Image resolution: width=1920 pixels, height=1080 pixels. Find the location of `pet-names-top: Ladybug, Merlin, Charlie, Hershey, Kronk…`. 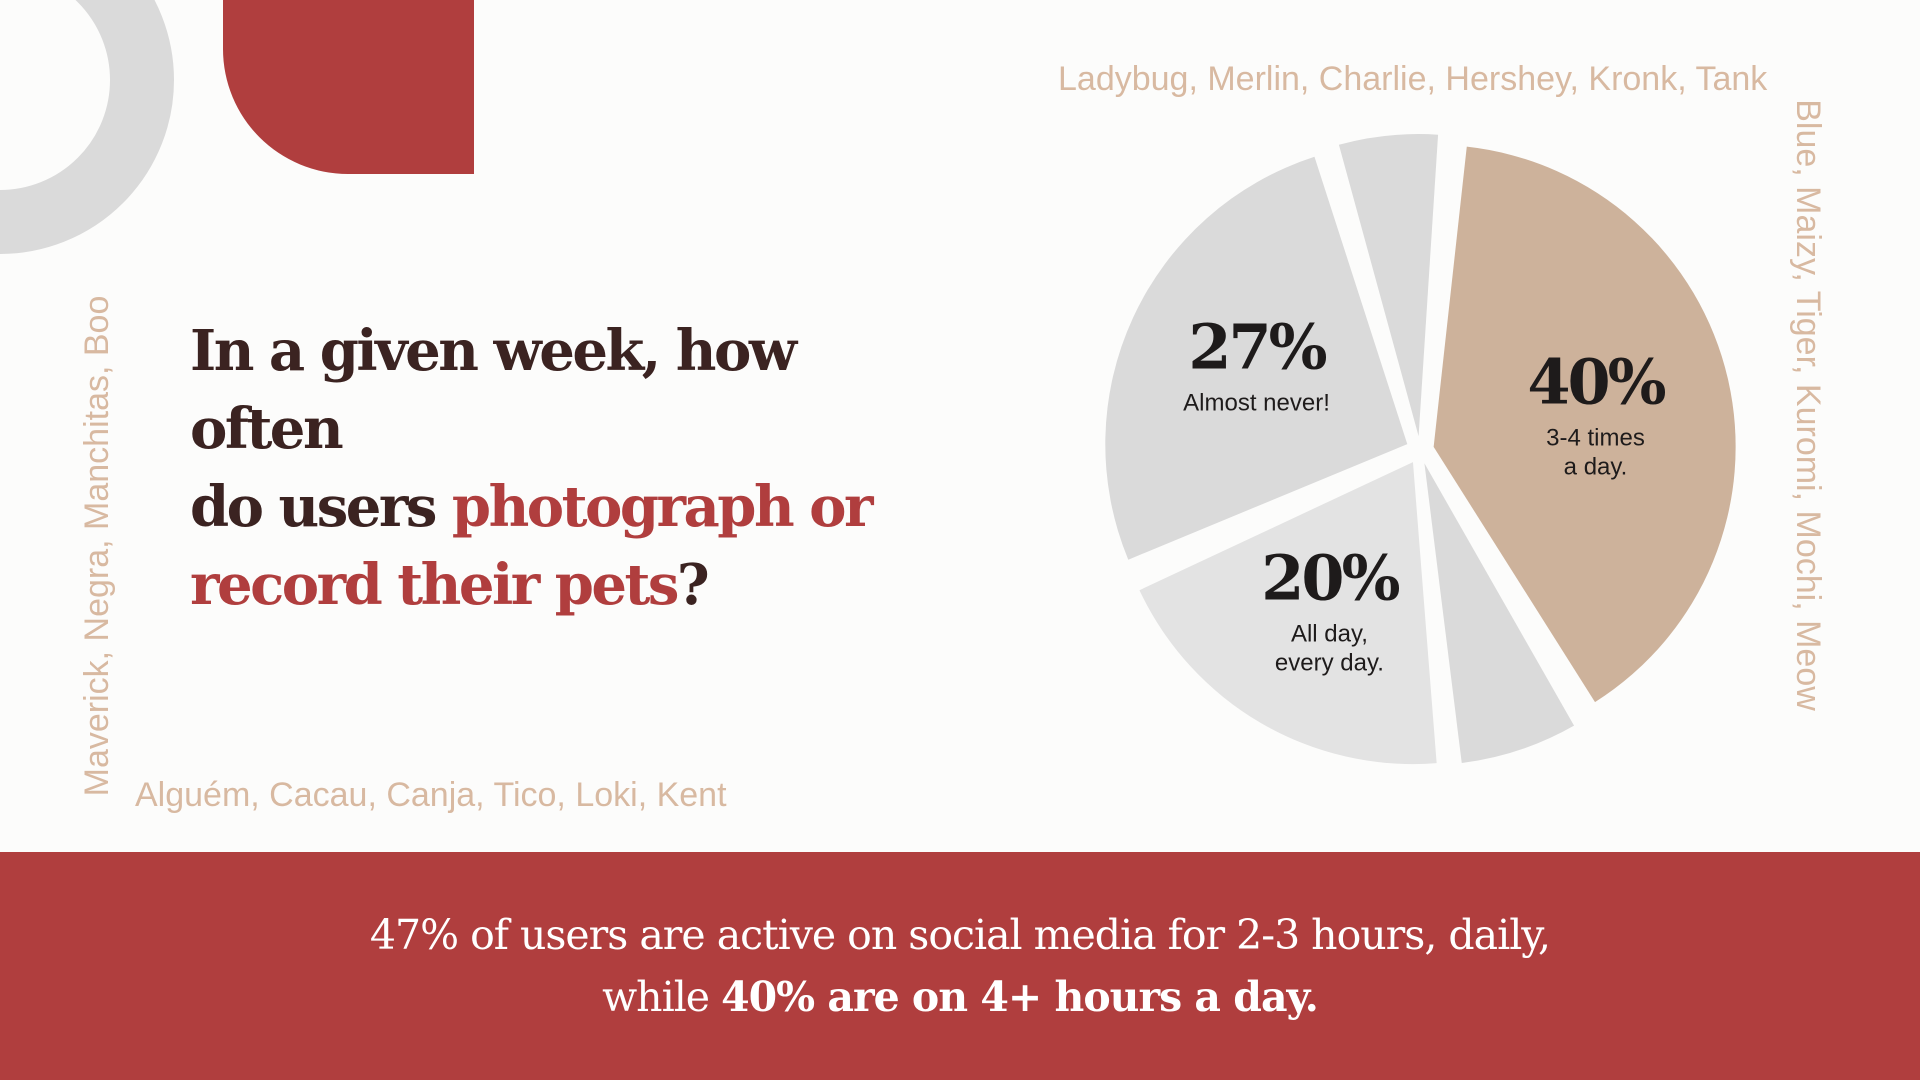

pet-names-top: Ladybug, Merlin, Charlie, Hershey, Kronk… is located at coordinates (1413, 79).